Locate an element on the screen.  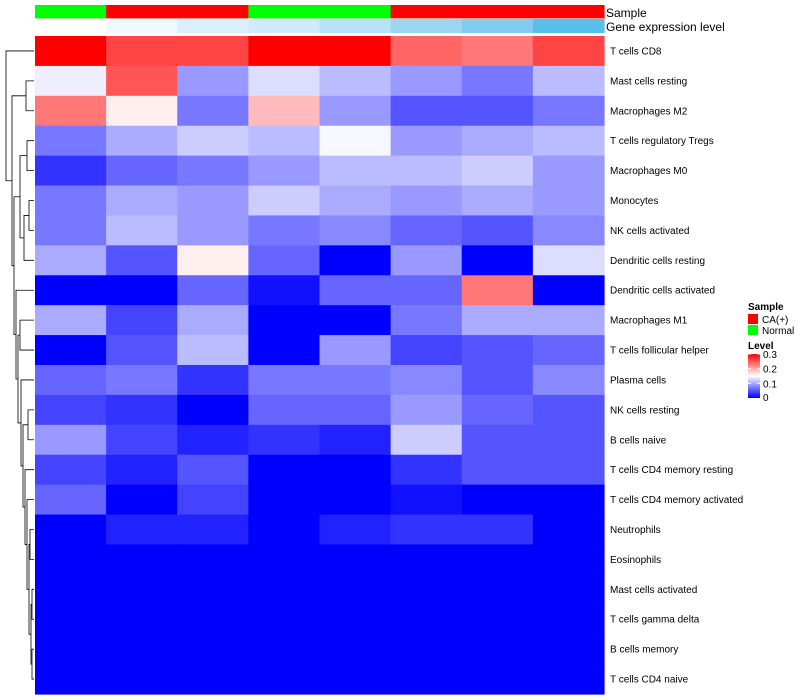
level-tick-label: 0.2 is located at coordinates (770, 370).